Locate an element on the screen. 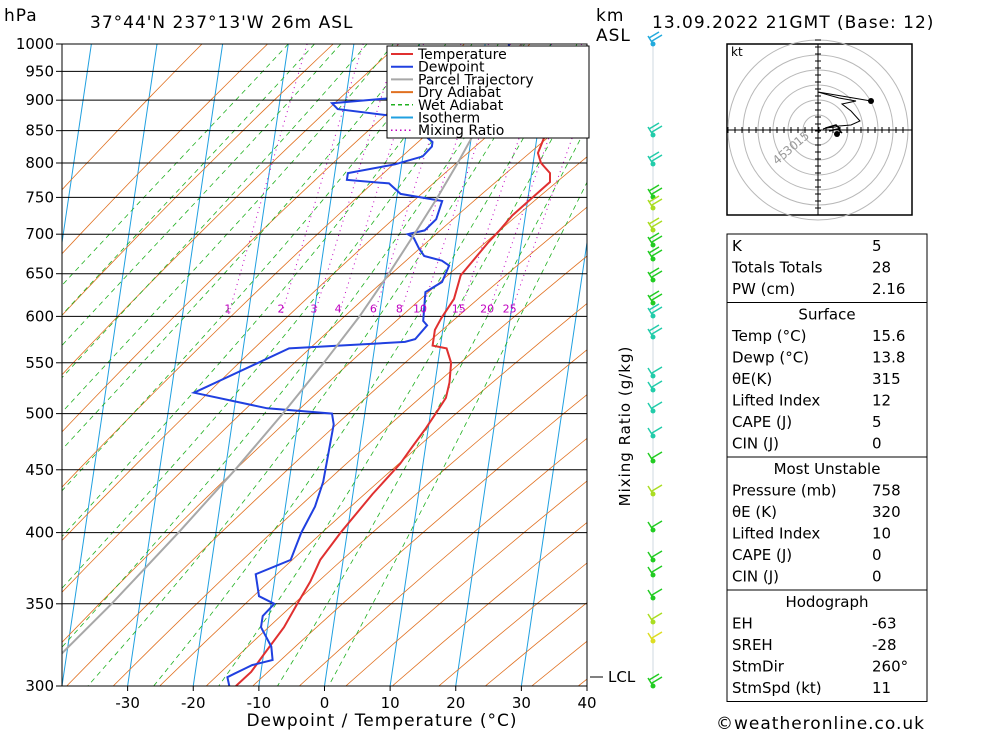 The height and width of the screenshot is (733, 1000). y-tick-label: 1000 is located at coordinates (35, 44).